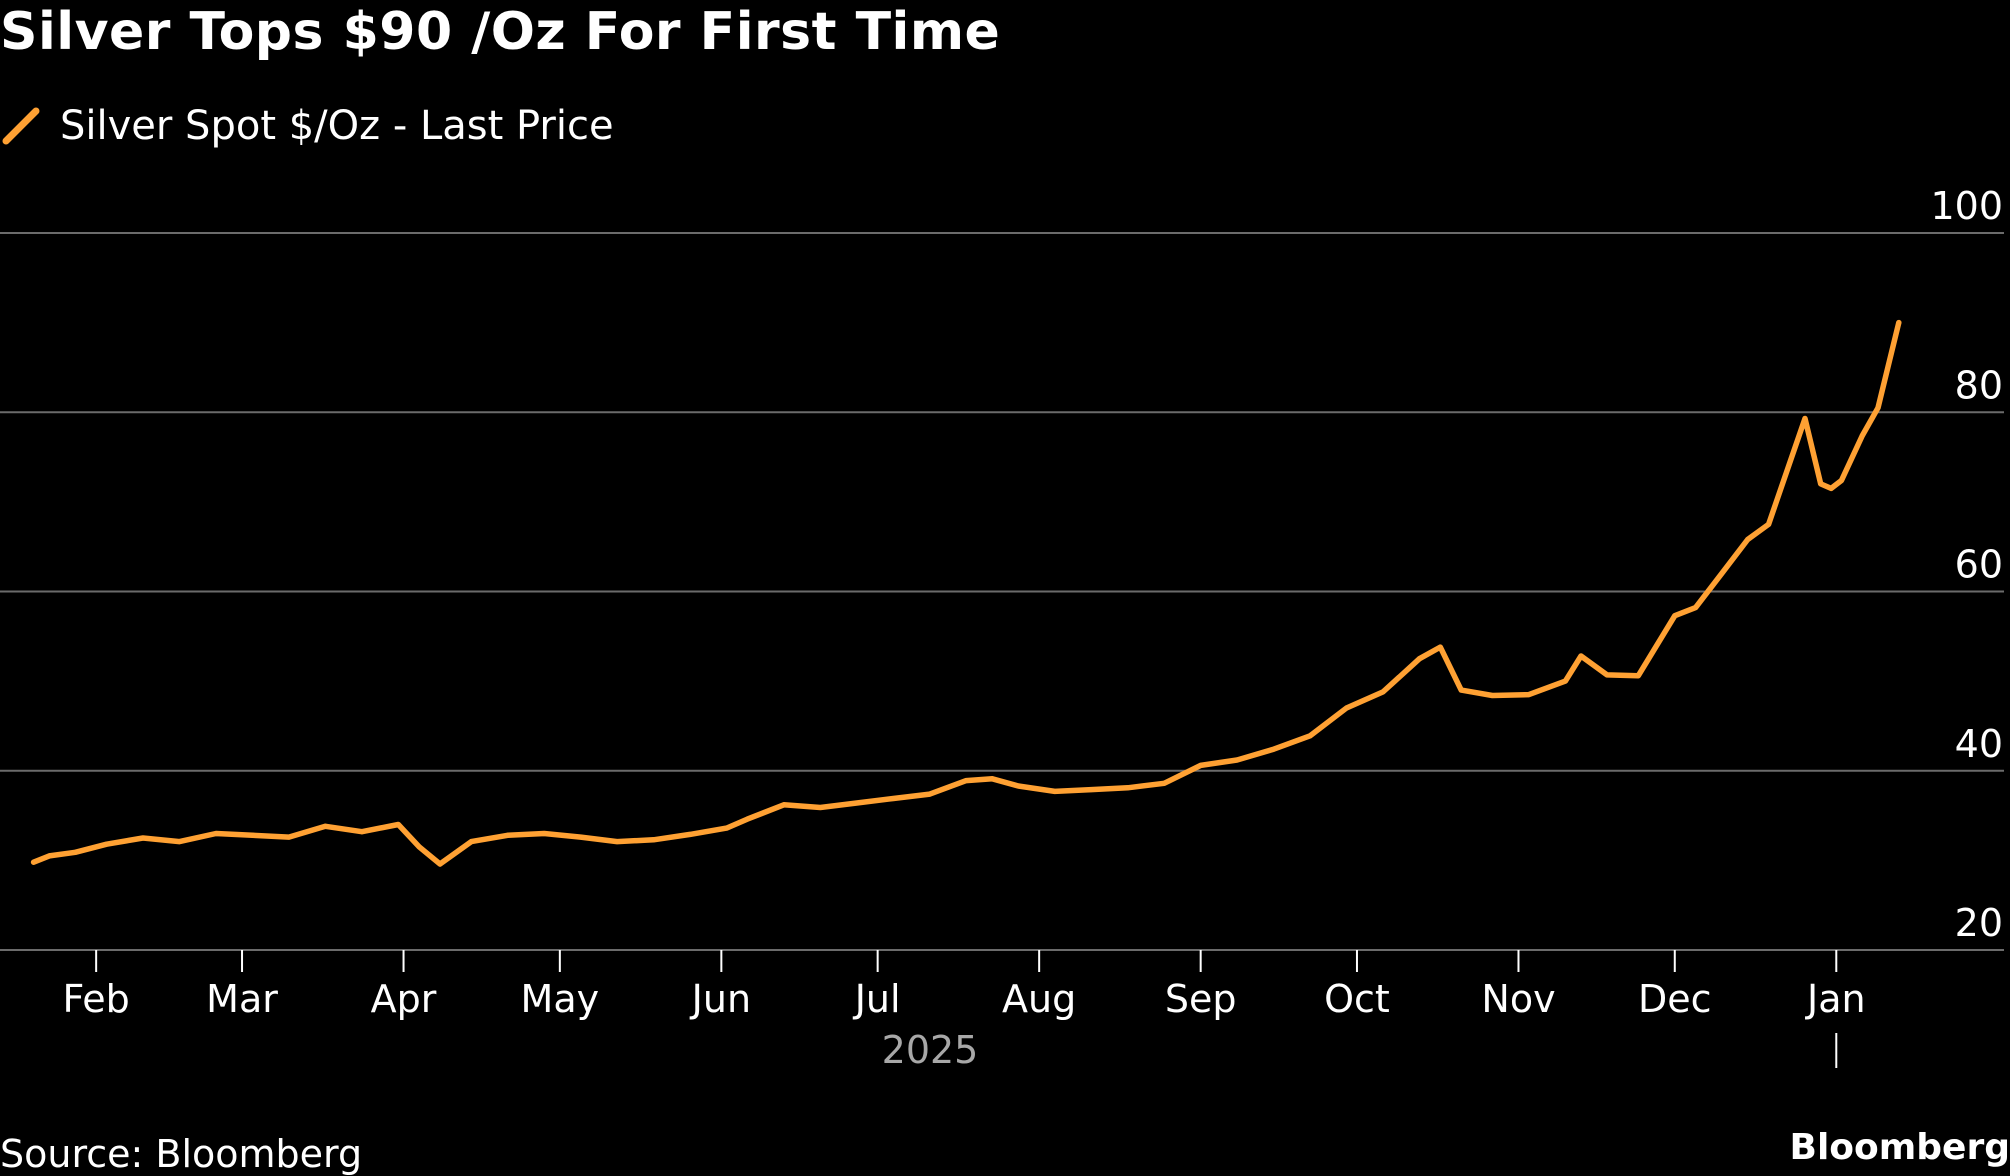 This screenshot has height=1176, width=2010. What do you see at coordinates (1979, 565) in the screenshot?
I see `y-tick-label: 60` at bounding box center [1979, 565].